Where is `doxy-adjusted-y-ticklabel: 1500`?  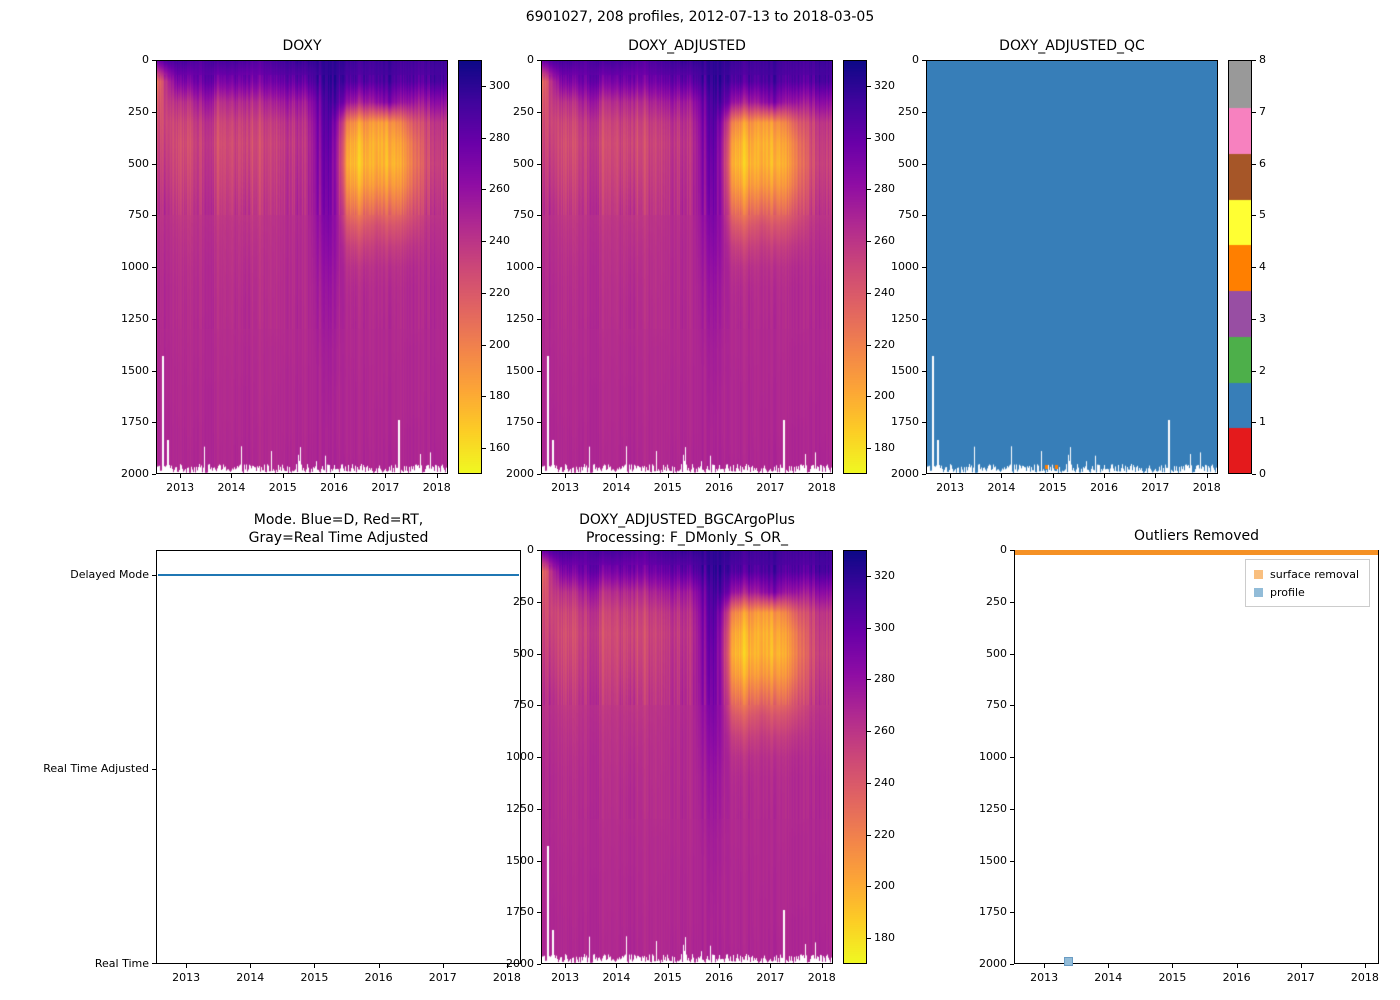 doxy-adjusted-y-ticklabel: 1500 is located at coordinates (520, 370).